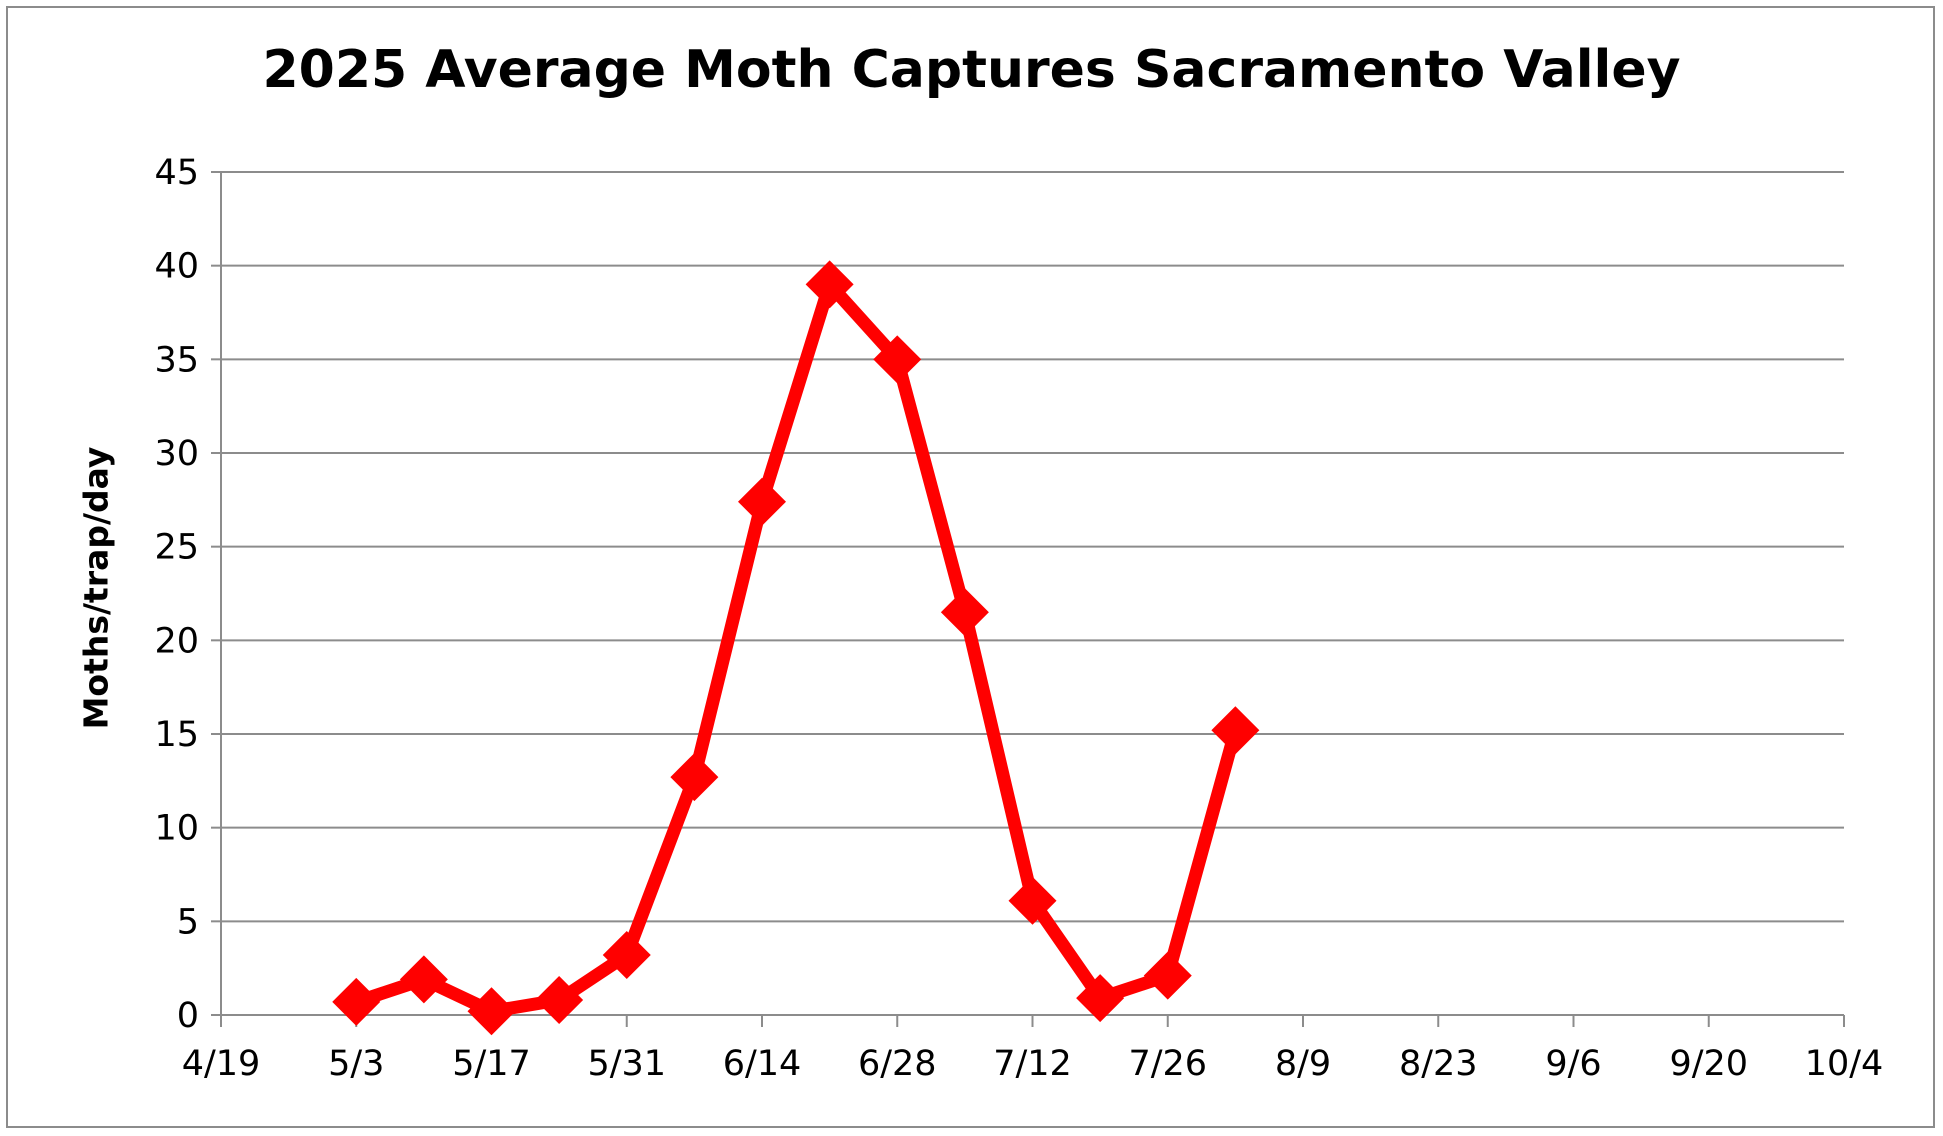 The width and height of the screenshot is (1943, 1136). What do you see at coordinates (176, 548) in the screenshot?
I see `y-tick-label: 25` at bounding box center [176, 548].